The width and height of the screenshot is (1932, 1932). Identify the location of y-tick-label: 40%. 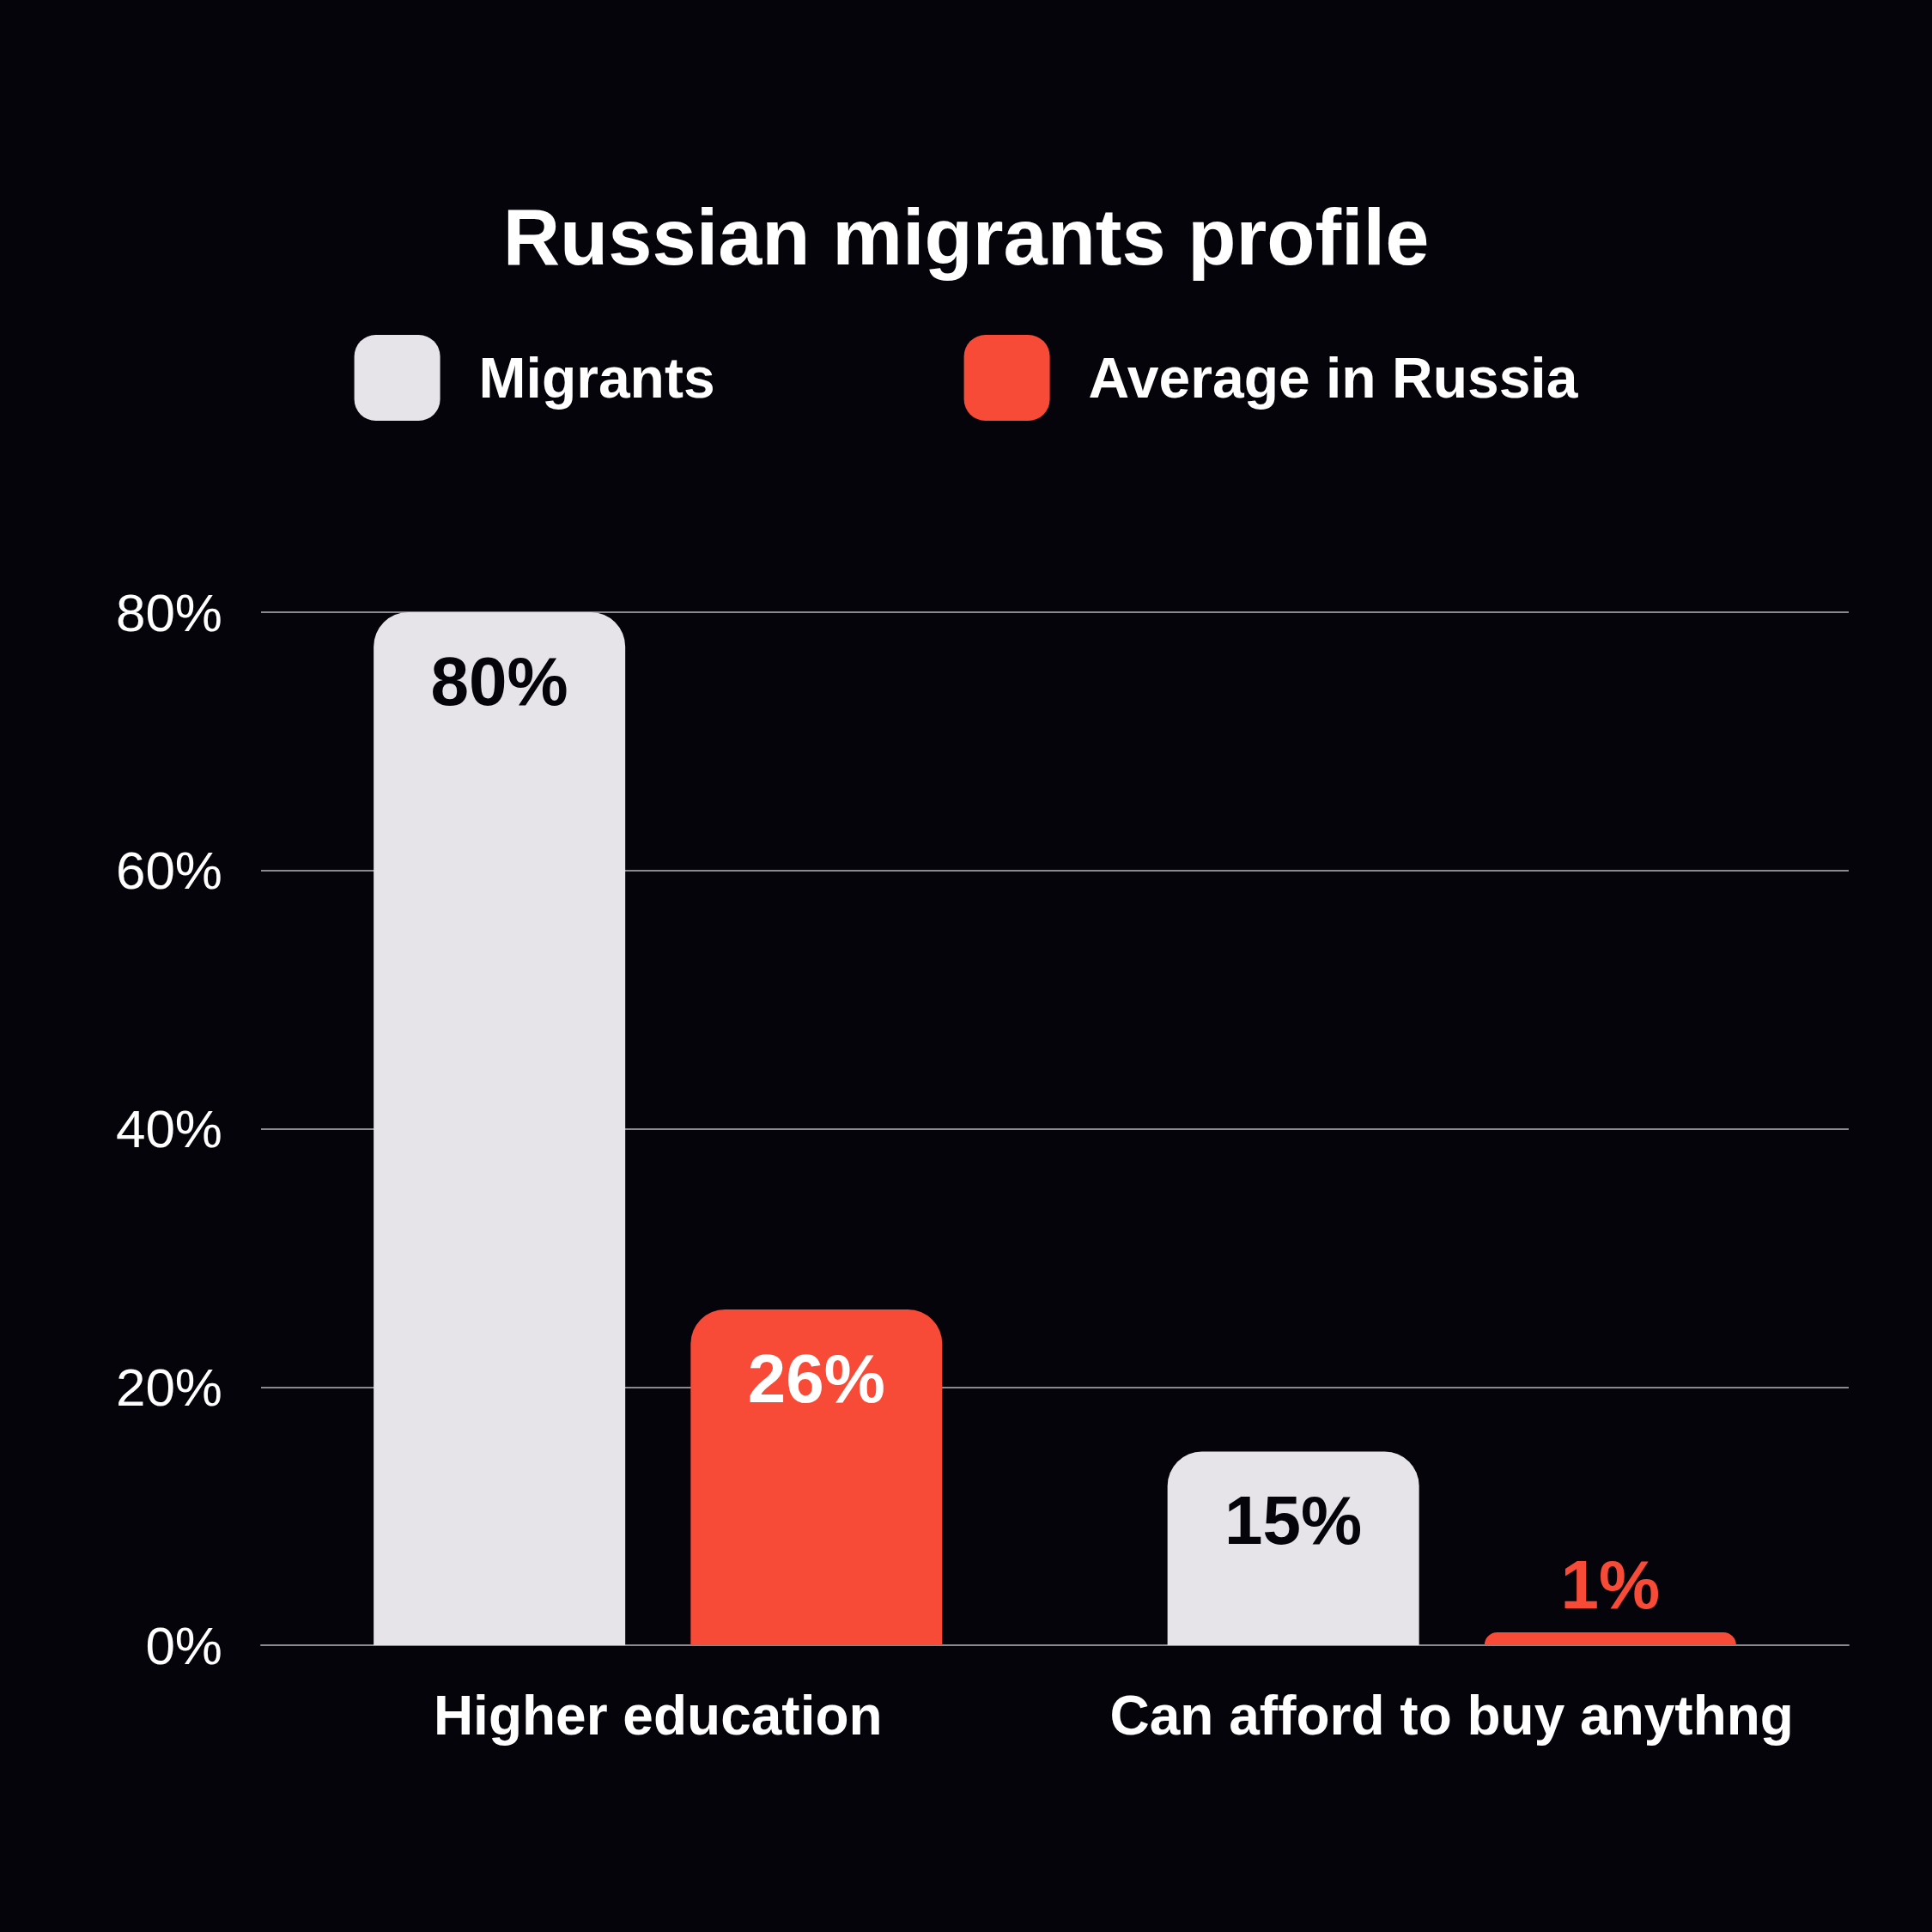
(169, 1129).